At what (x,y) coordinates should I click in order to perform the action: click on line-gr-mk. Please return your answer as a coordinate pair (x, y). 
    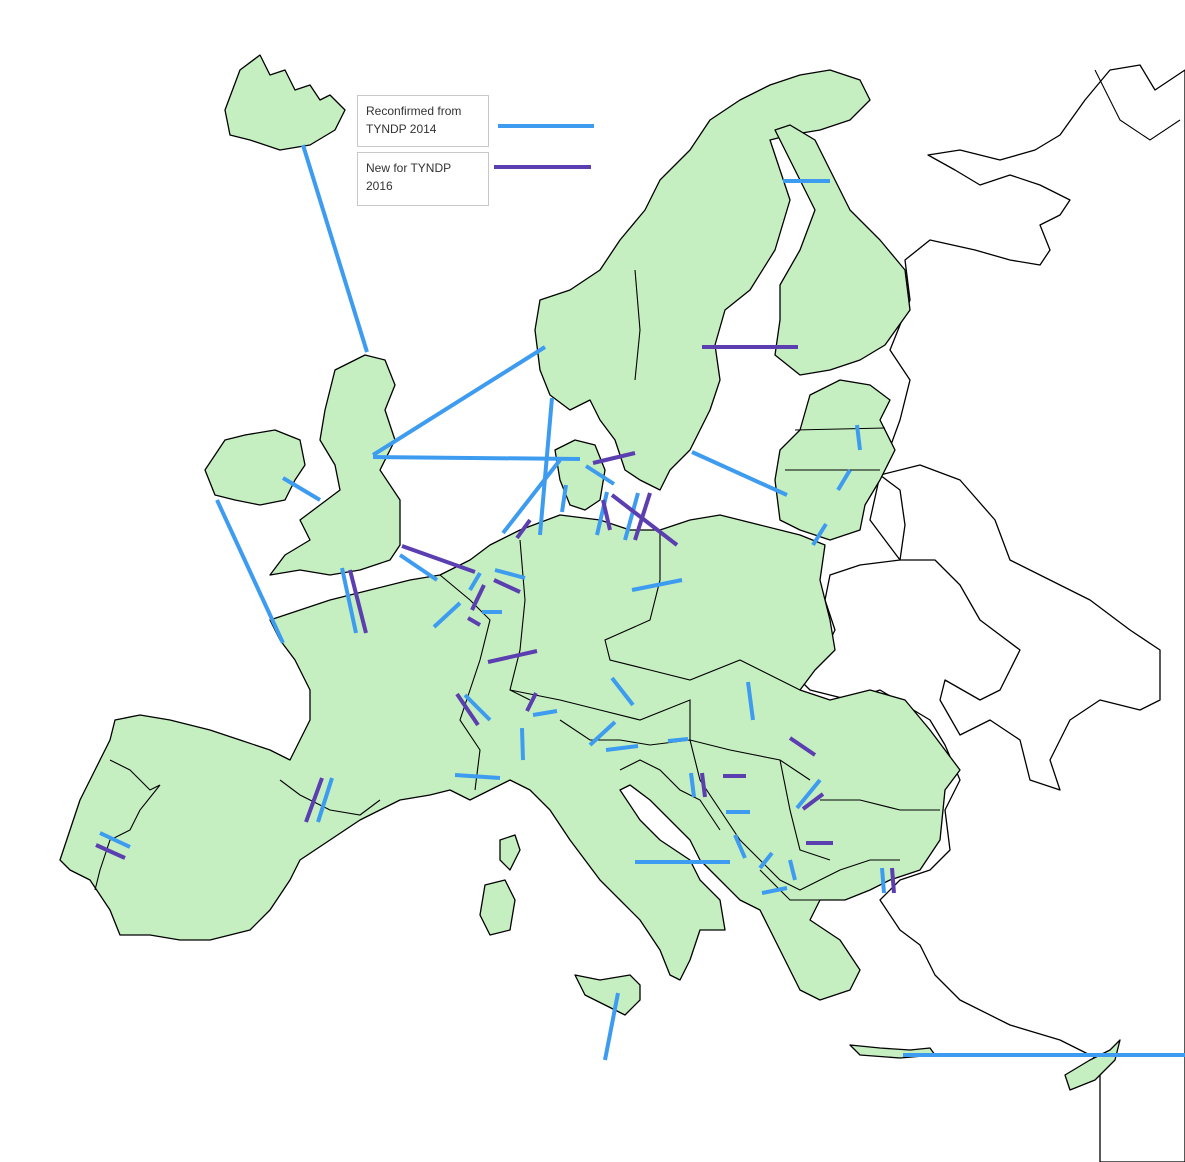
    Looking at the image, I should click on (774, 890).